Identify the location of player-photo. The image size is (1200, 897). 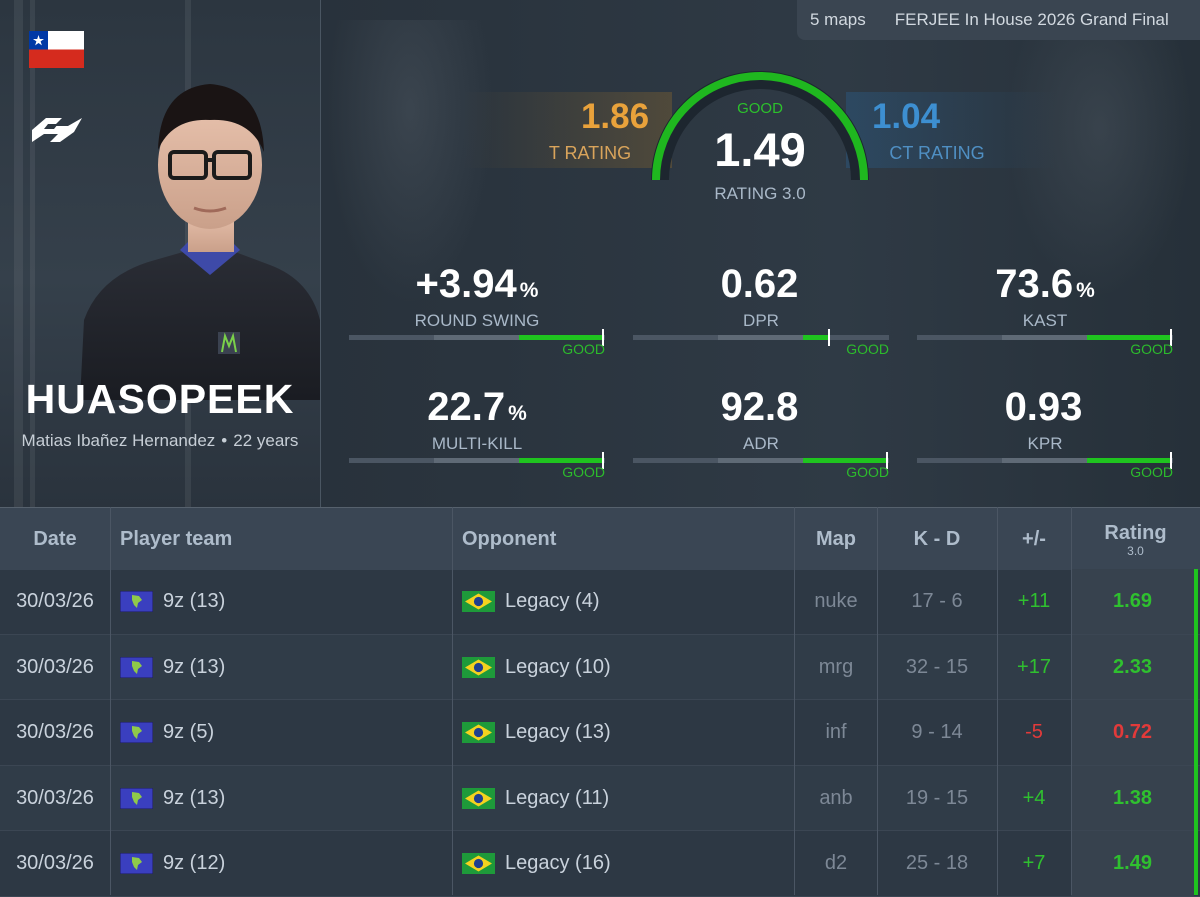
(200, 242).